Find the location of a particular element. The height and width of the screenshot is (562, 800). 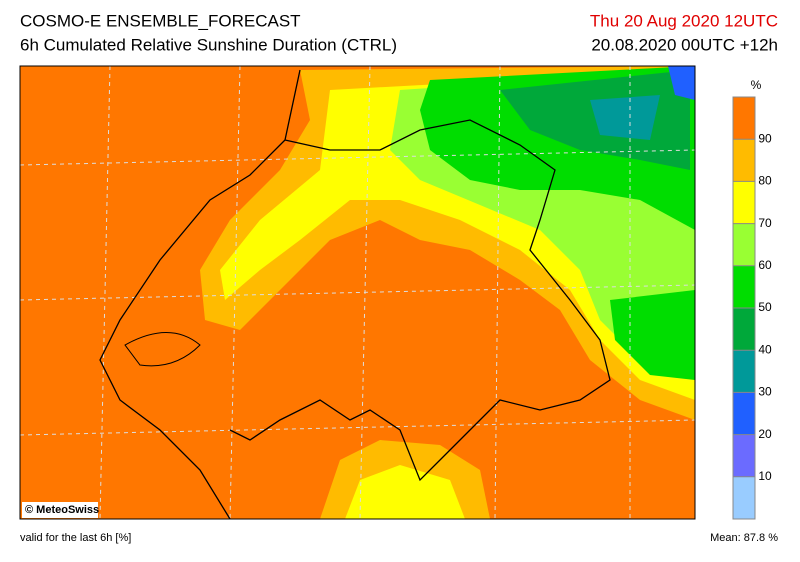

copyright: © MeteoSwiss is located at coordinates (62, 510).